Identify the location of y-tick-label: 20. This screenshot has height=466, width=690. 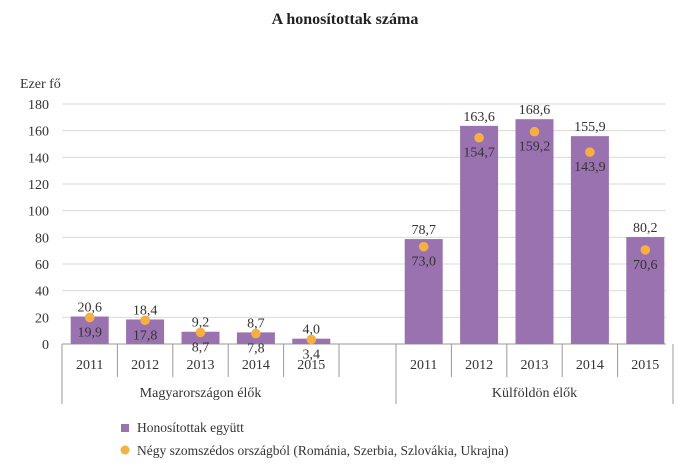
(42, 318).